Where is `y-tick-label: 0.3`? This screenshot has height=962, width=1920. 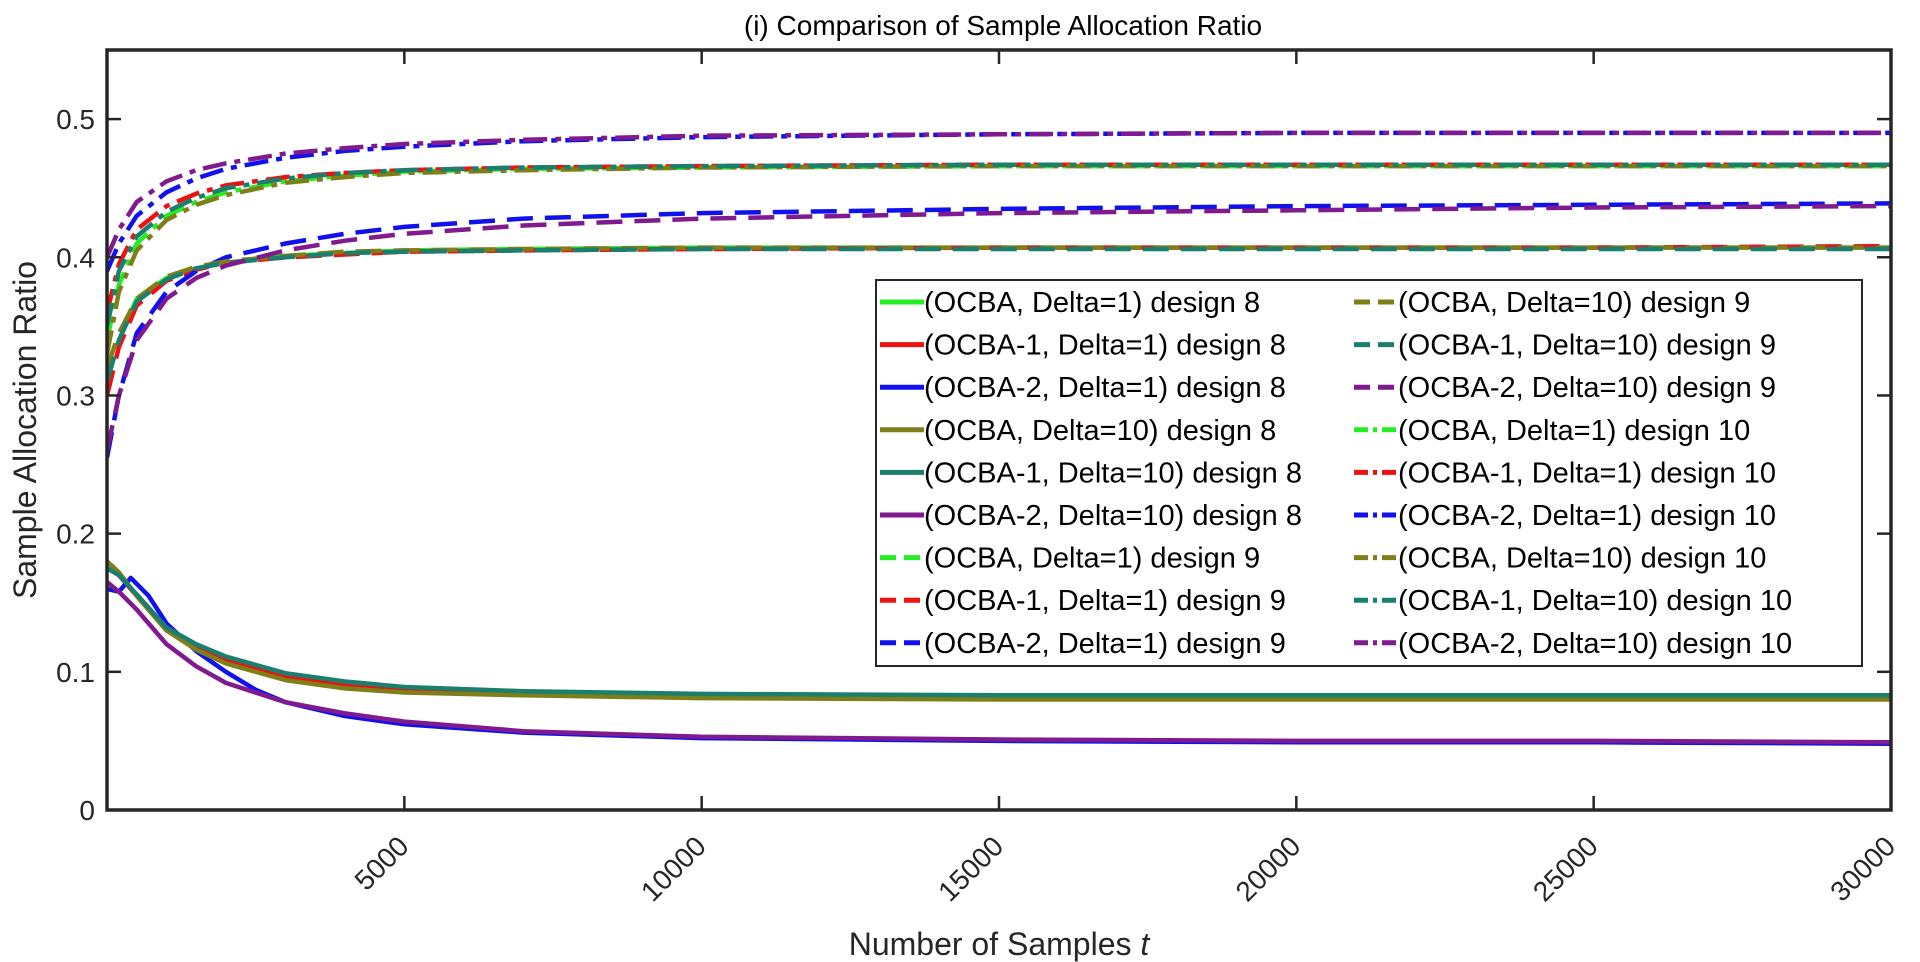
y-tick-label: 0.3 is located at coordinates (75, 395).